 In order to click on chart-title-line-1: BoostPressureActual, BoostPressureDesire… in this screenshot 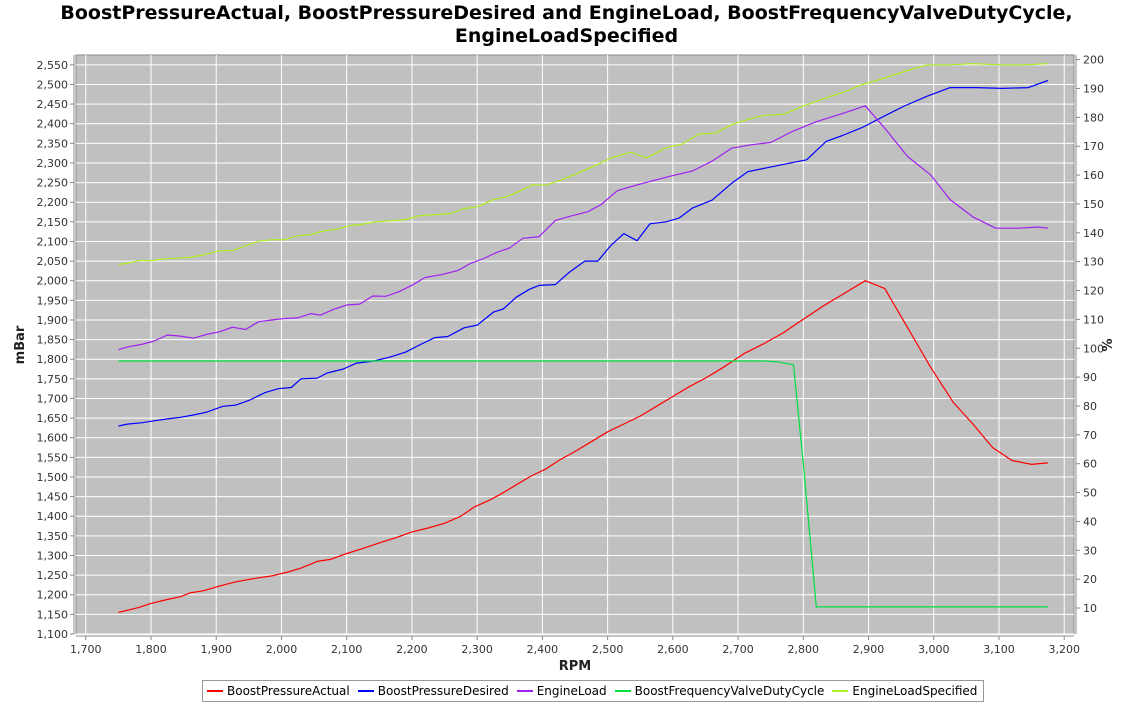, I will do `click(566, 13)`.